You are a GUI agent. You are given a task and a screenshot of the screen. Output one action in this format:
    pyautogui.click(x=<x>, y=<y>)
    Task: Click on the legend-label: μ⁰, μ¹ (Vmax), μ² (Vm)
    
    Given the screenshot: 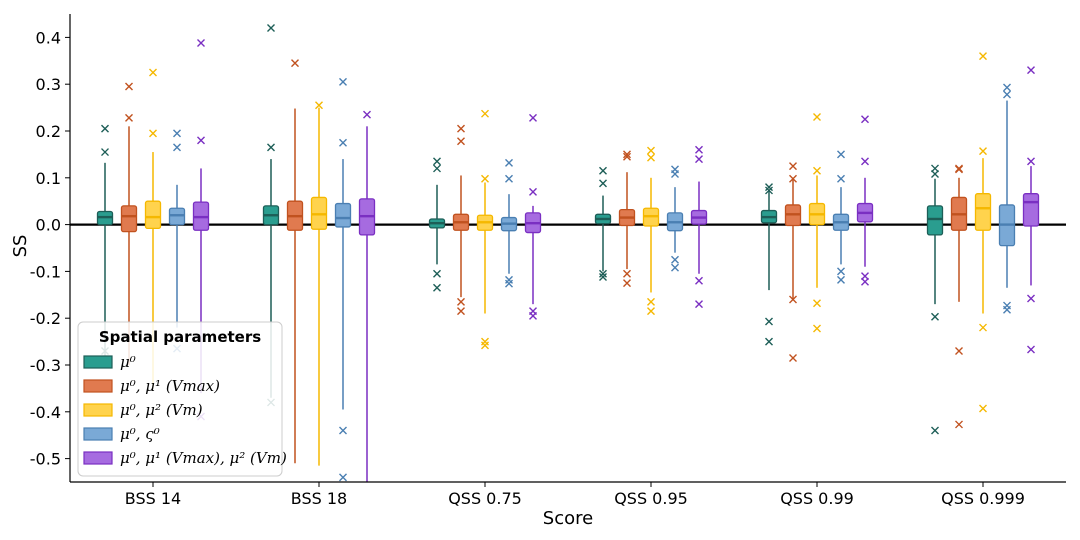 What is the action you would take?
    pyautogui.click(x=203, y=458)
    